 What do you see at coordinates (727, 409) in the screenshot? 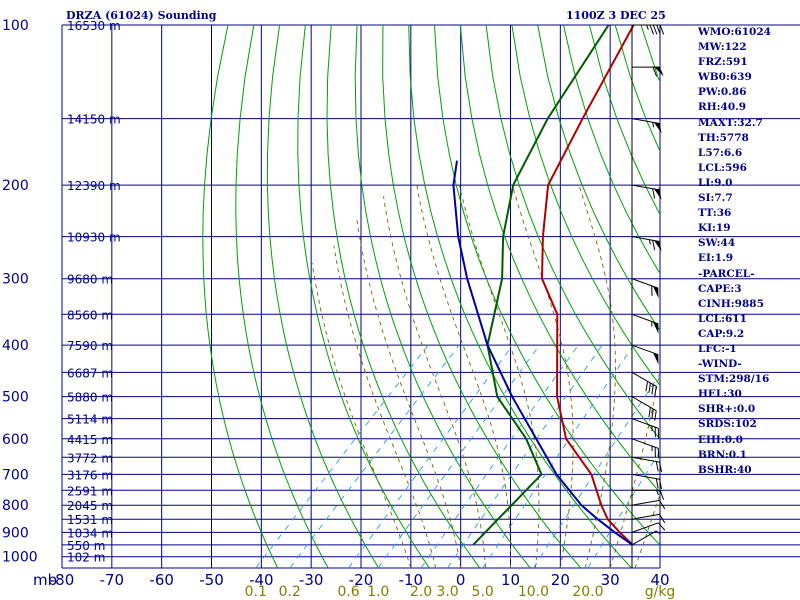
I see `index-item: SHR+:0.0` at bounding box center [727, 409].